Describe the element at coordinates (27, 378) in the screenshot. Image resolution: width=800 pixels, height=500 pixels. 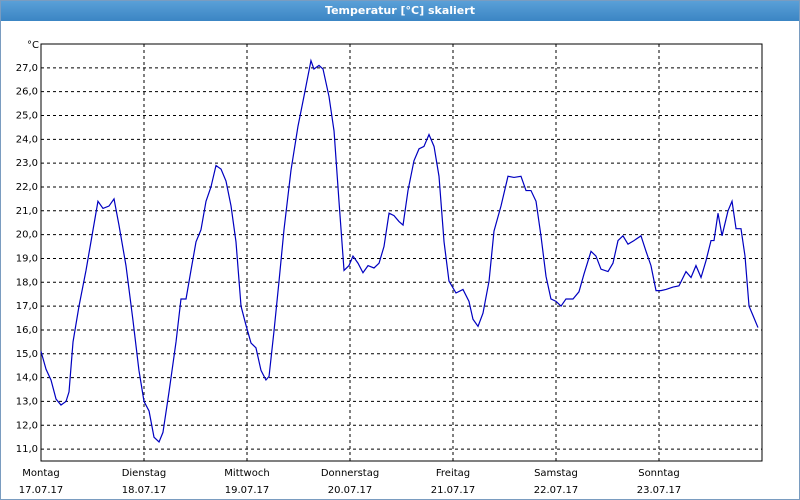
I see `y-tick-label: 14,0` at that location.